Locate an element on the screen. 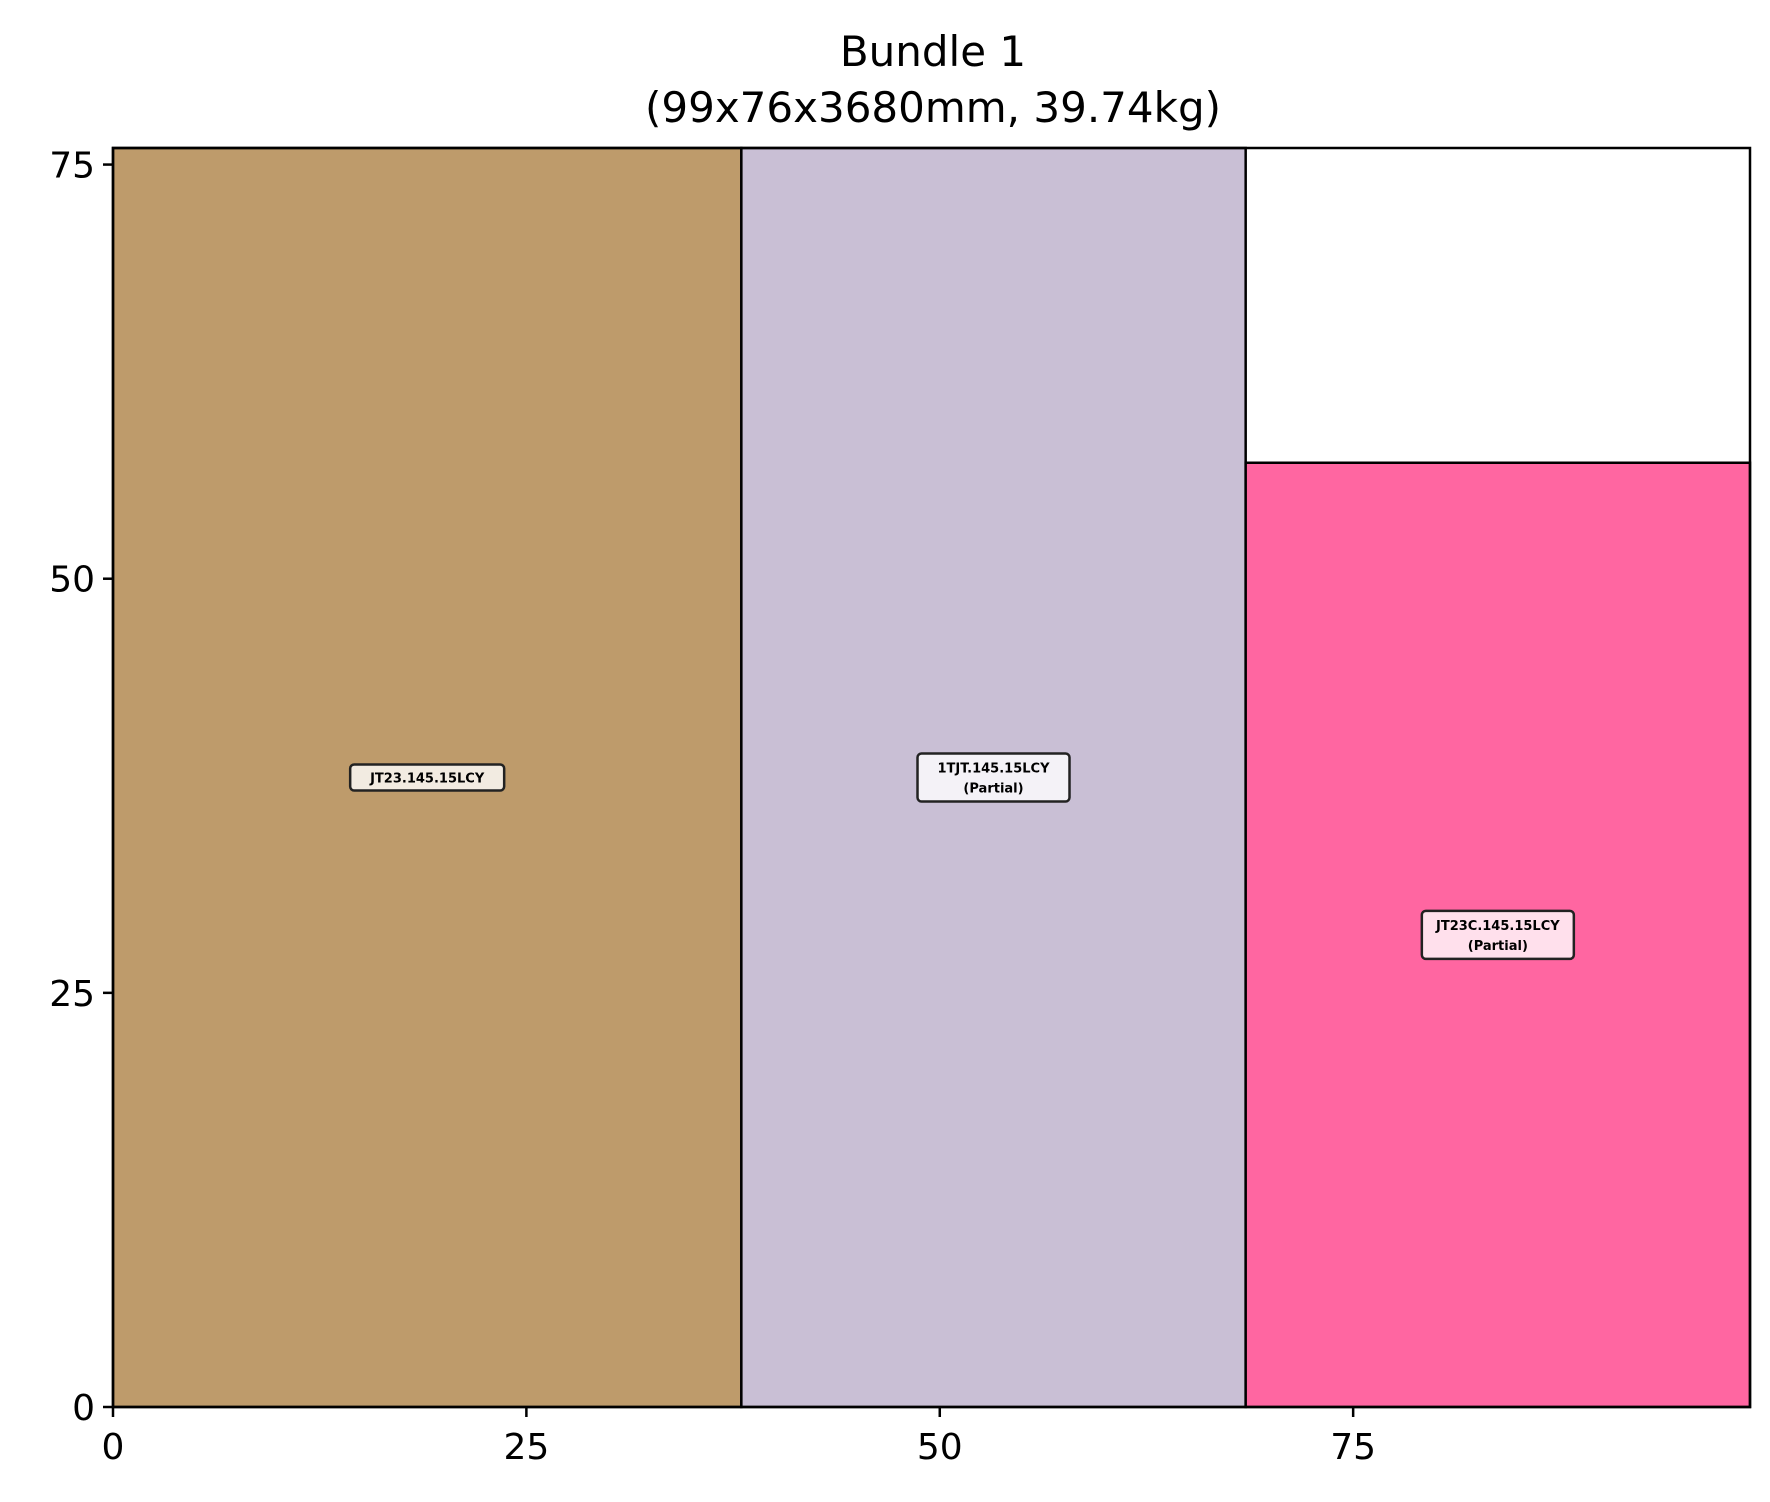 The image size is (1770, 1502). piece-label-1: JT23.145.15LCY is located at coordinates (427, 779).